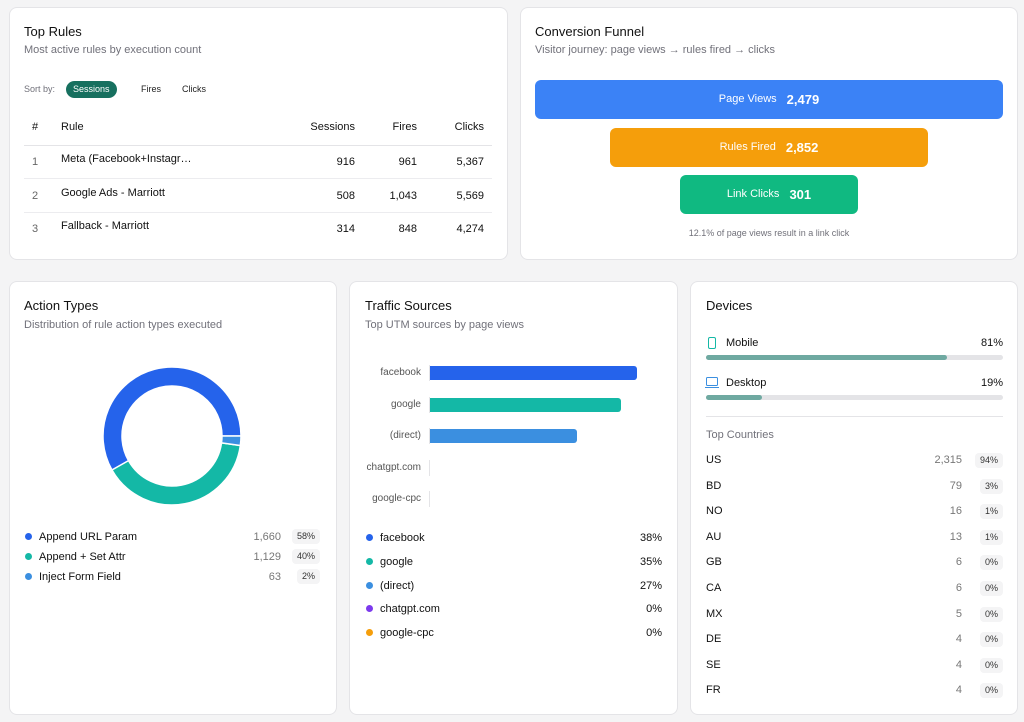  Describe the element at coordinates (405, 404) in the screenshot. I see `bar-label: google` at that location.